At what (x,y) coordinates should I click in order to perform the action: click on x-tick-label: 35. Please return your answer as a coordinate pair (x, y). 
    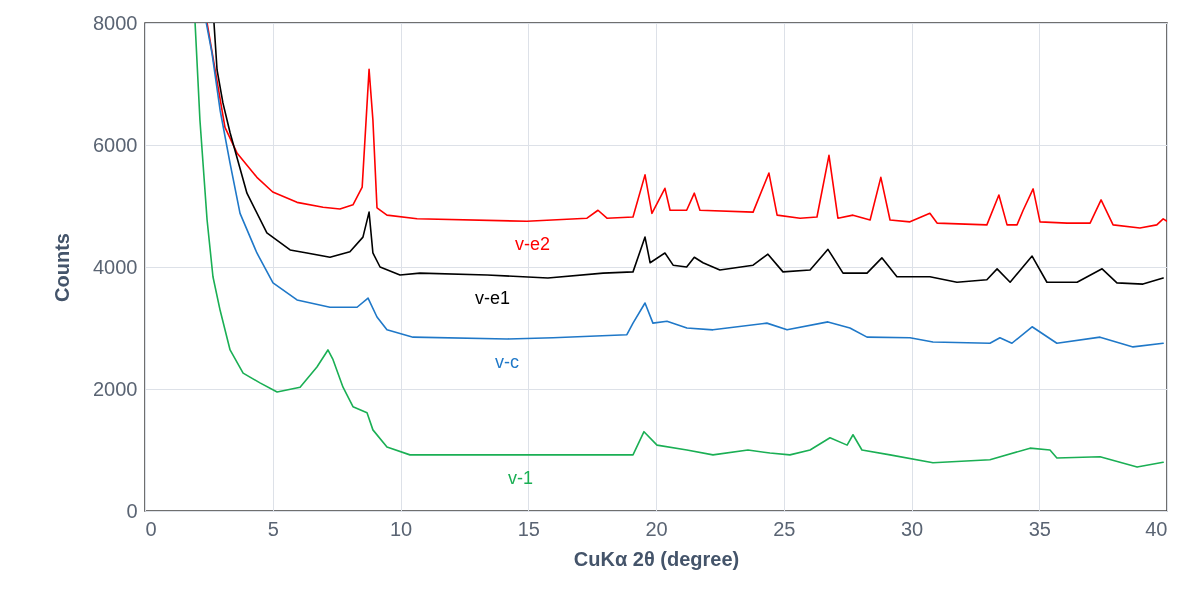
    Looking at the image, I should click on (1039, 528).